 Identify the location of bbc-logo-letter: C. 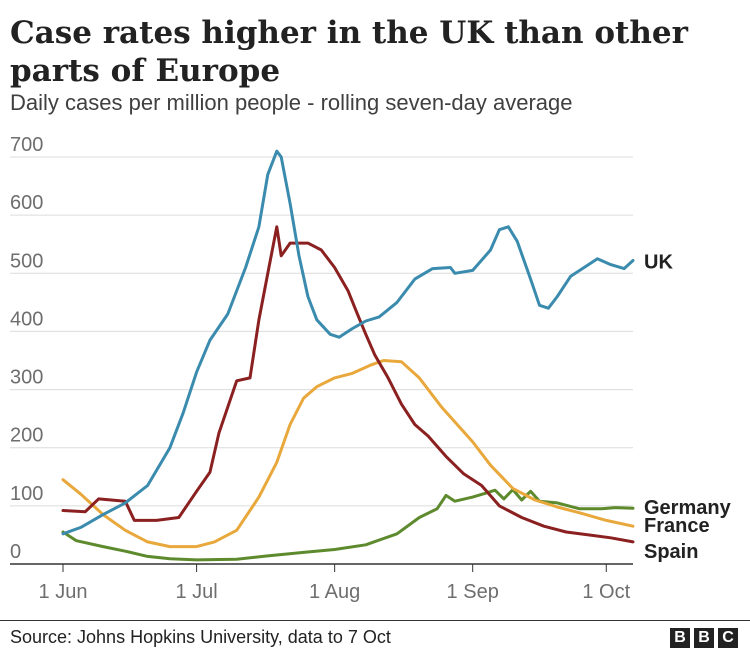
(728, 638).